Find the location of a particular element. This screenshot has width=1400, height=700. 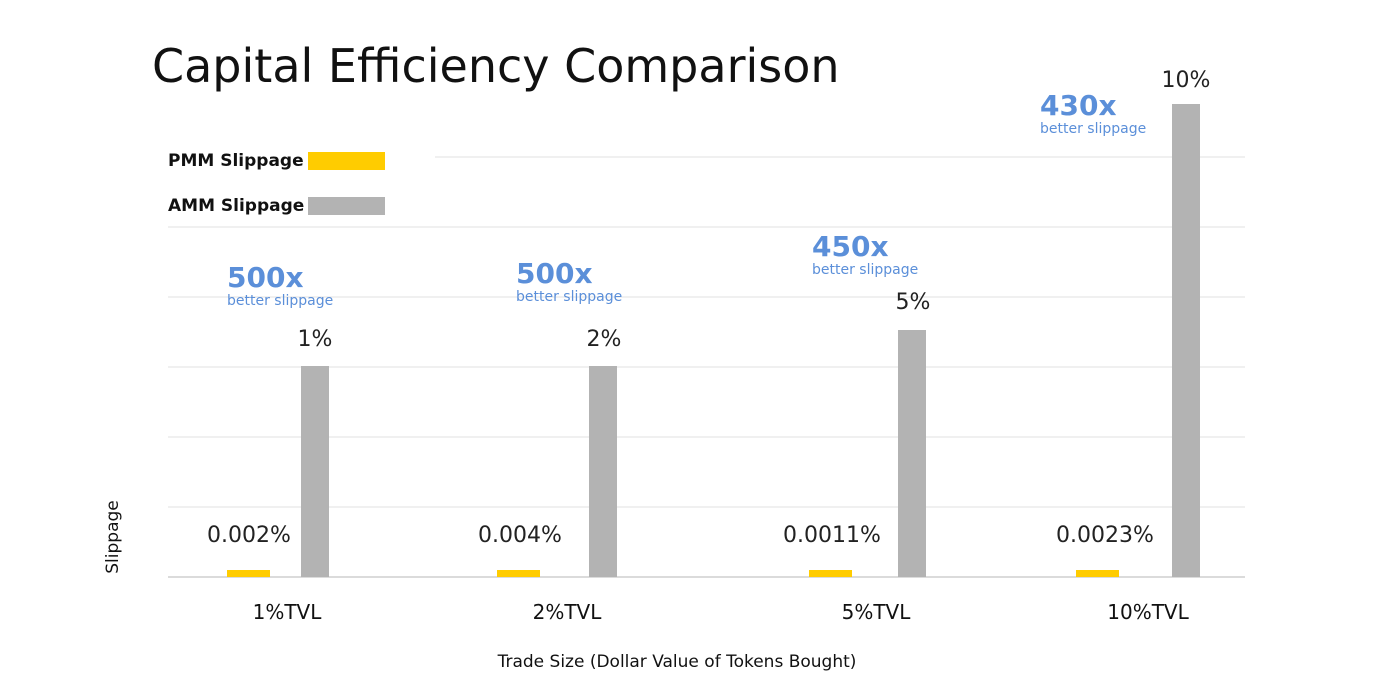

legend-label-amm: AMM Slippage is located at coordinates (236, 206).